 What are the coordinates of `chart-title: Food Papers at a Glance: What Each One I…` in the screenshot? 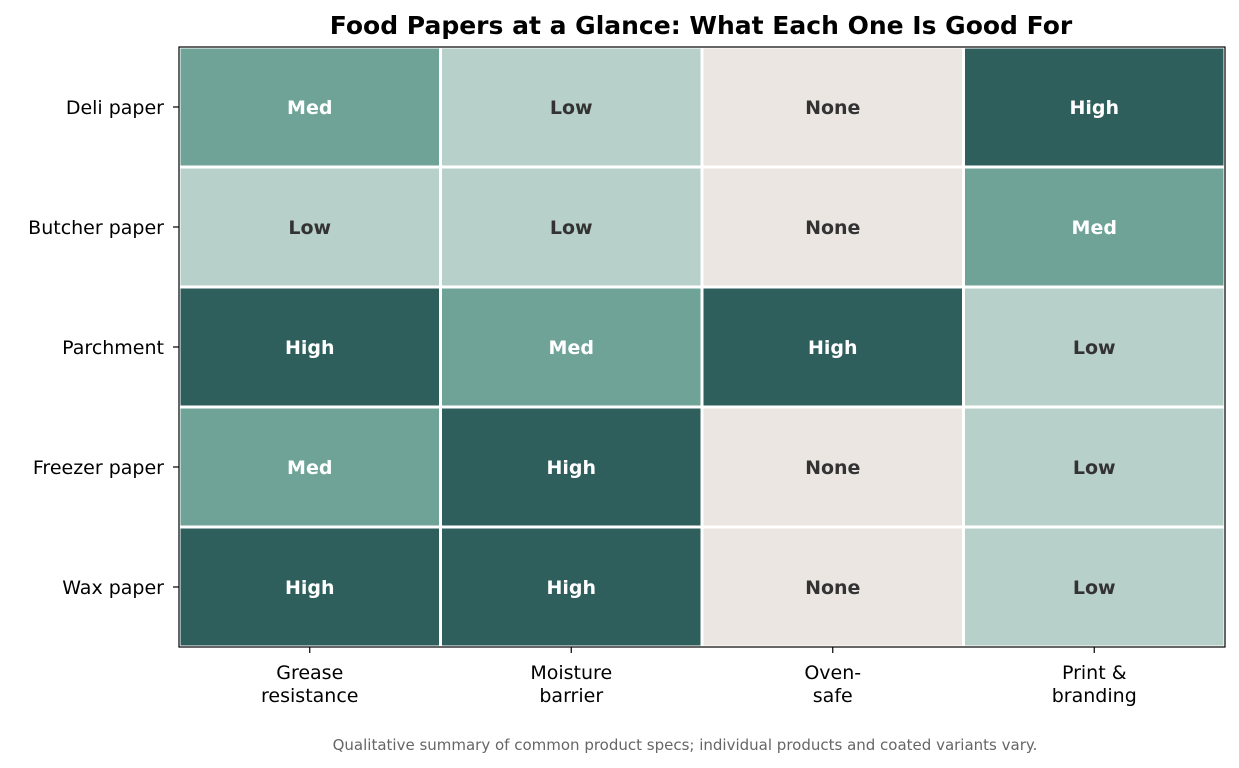 It's located at (701, 25).